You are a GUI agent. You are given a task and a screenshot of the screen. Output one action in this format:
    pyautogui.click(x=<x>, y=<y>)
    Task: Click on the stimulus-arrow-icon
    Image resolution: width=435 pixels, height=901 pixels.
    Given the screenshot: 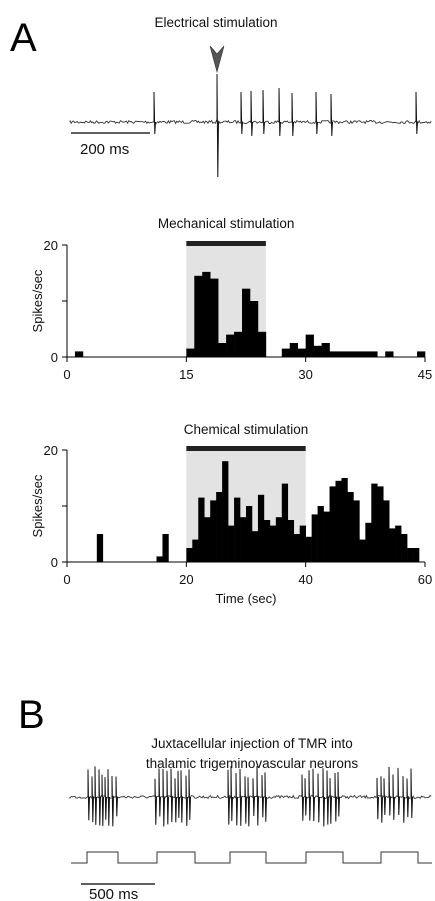 What is the action you would take?
    pyautogui.click(x=217, y=59)
    